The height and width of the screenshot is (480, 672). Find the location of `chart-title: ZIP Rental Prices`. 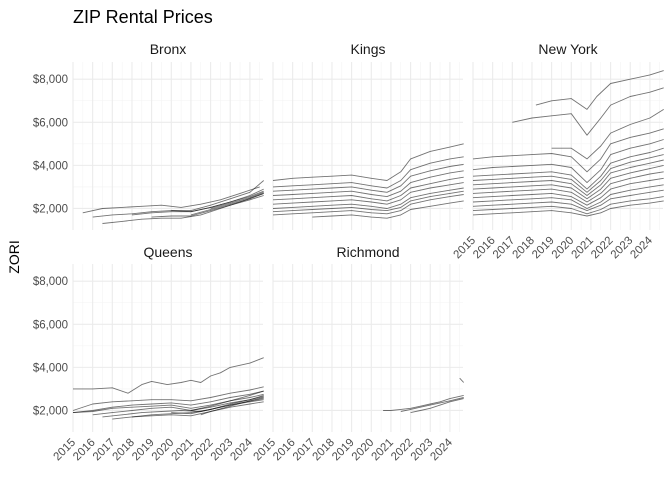

chart-title: ZIP Rental Prices is located at coordinates (143, 17).